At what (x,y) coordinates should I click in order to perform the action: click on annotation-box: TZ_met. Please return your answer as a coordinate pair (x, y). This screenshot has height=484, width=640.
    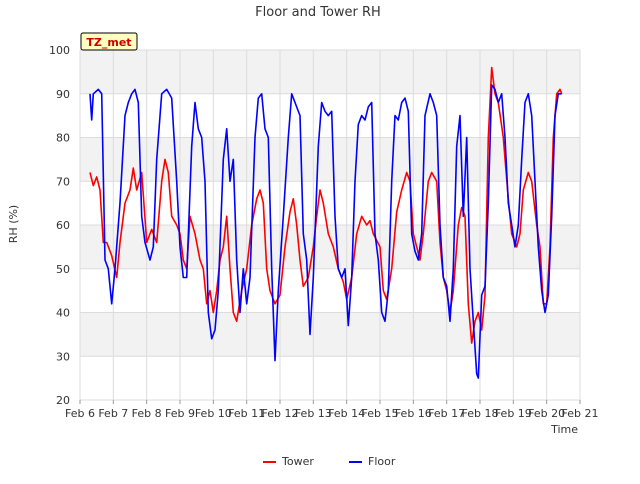
    Looking at the image, I should click on (109, 41).